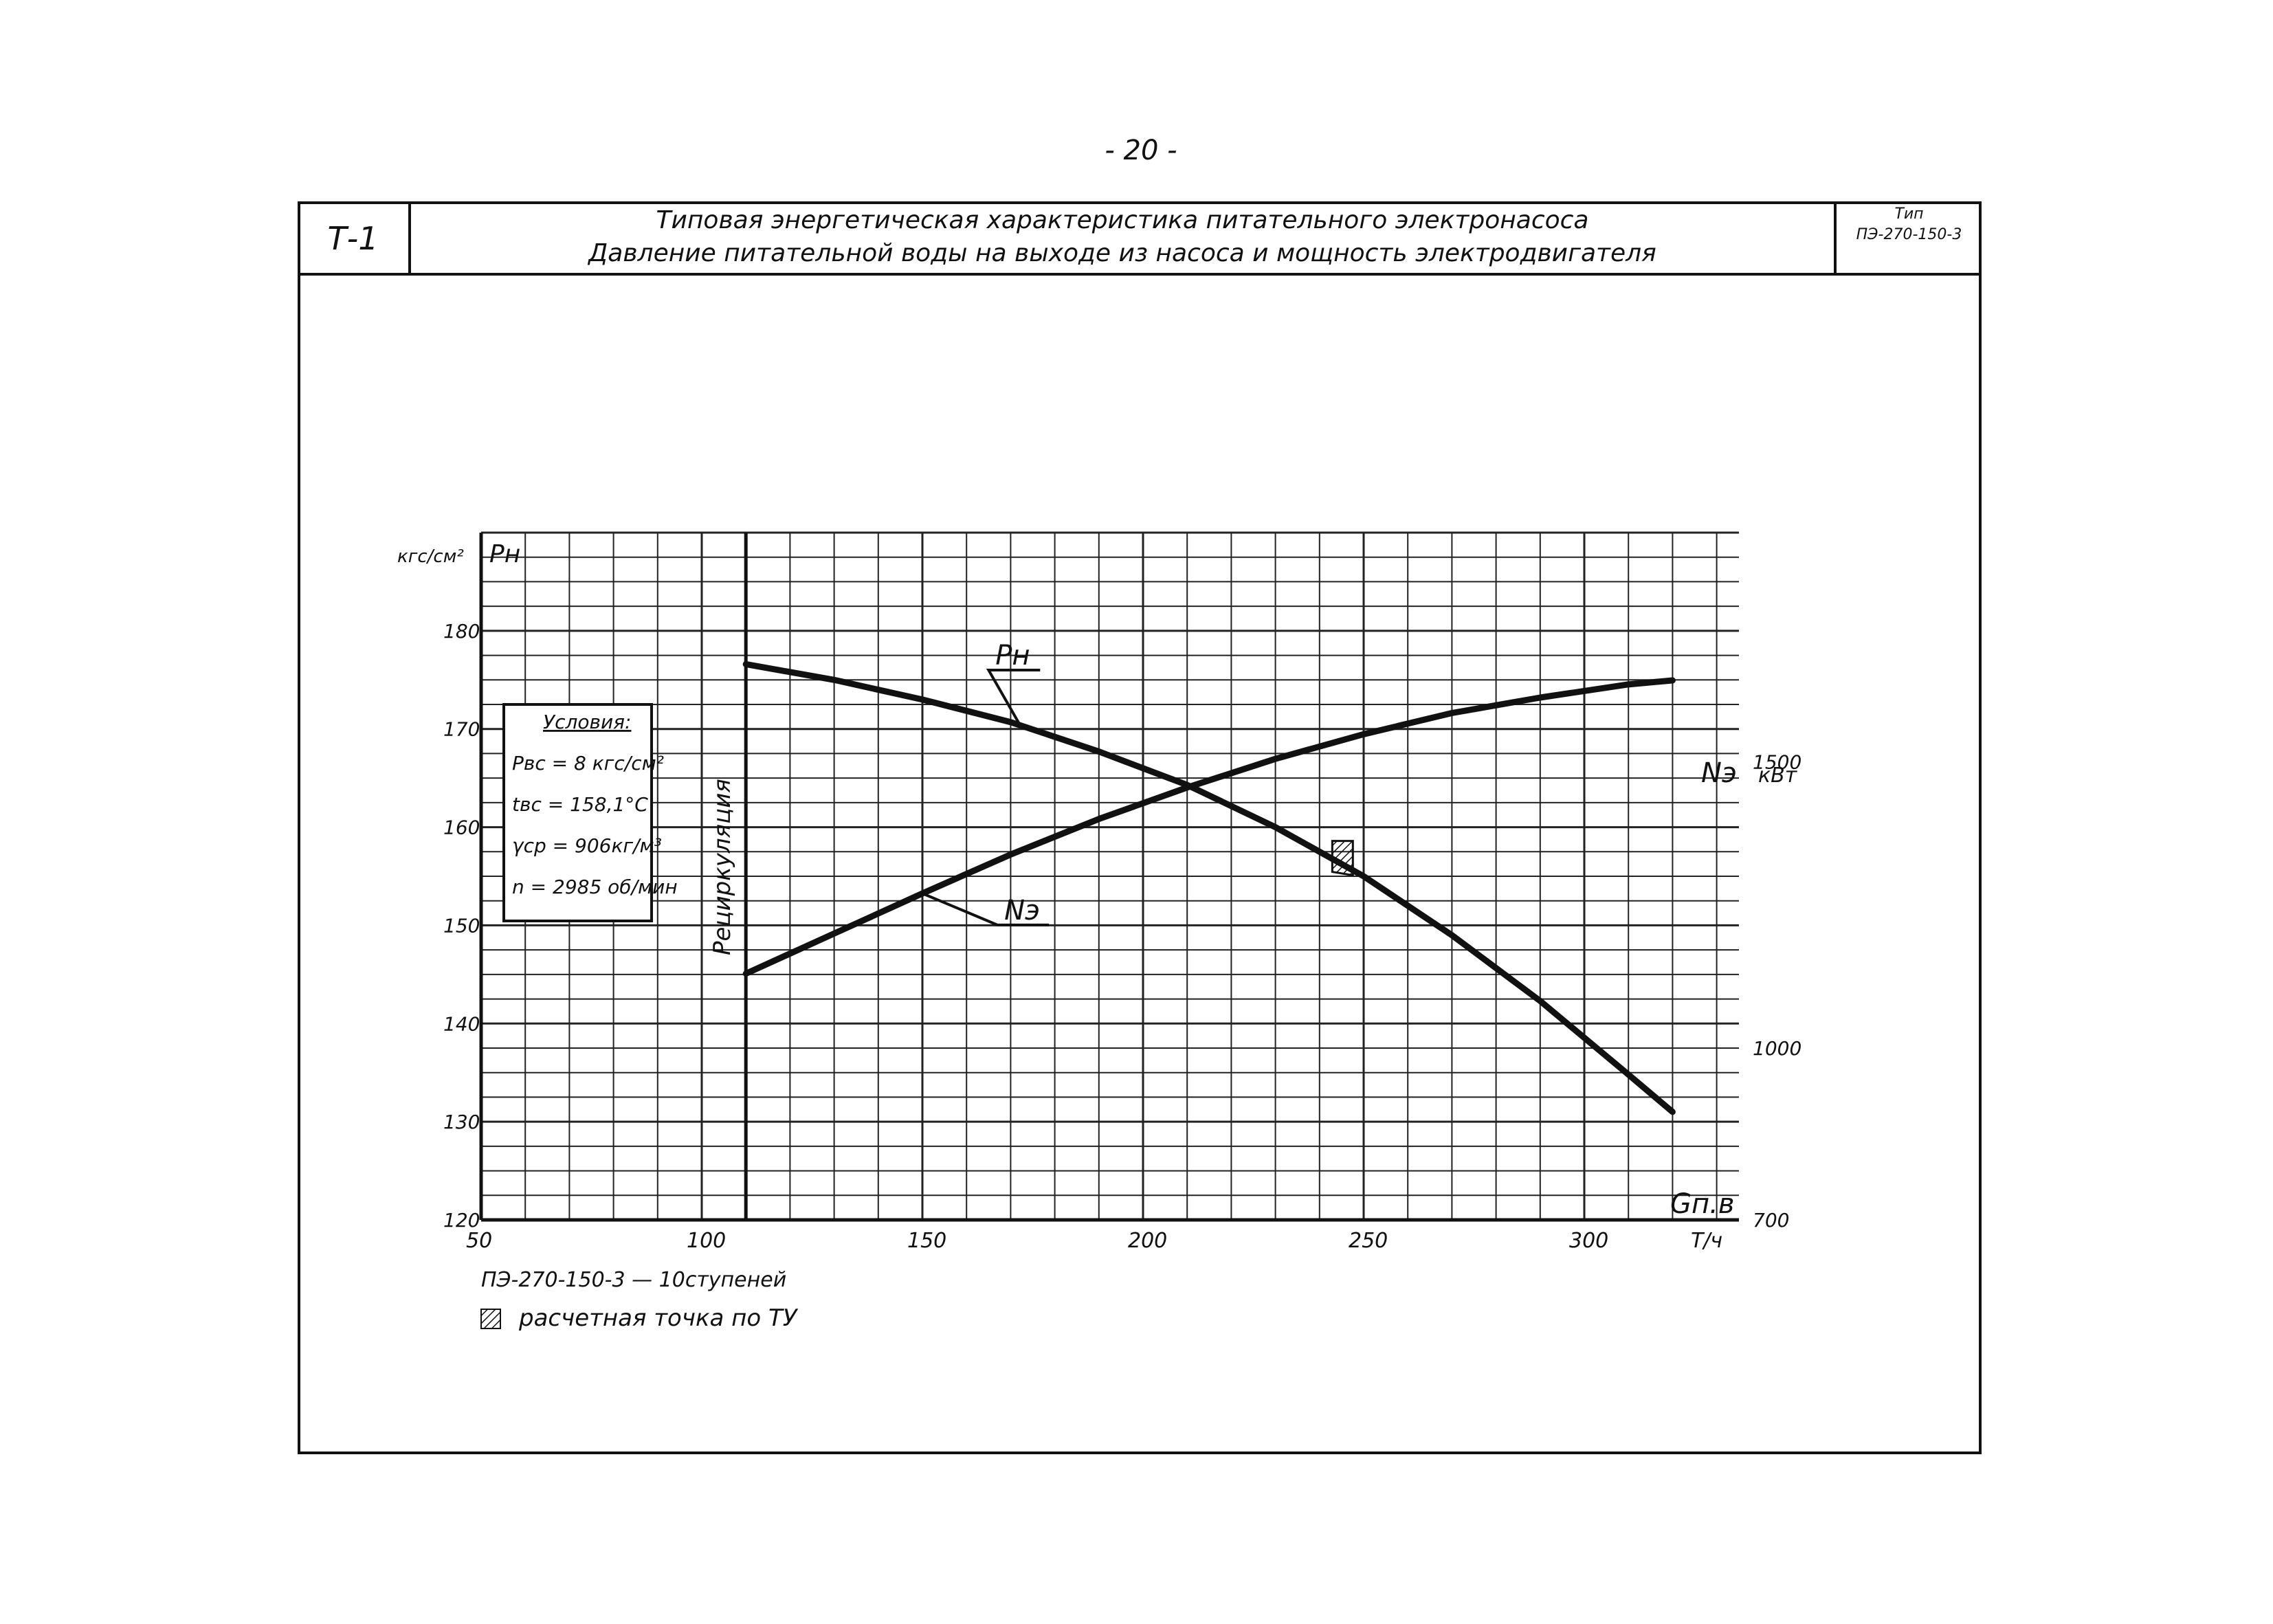  What do you see at coordinates (1706, 1241) in the screenshot?
I see `x-axis-unit: Т/ч` at bounding box center [1706, 1241].